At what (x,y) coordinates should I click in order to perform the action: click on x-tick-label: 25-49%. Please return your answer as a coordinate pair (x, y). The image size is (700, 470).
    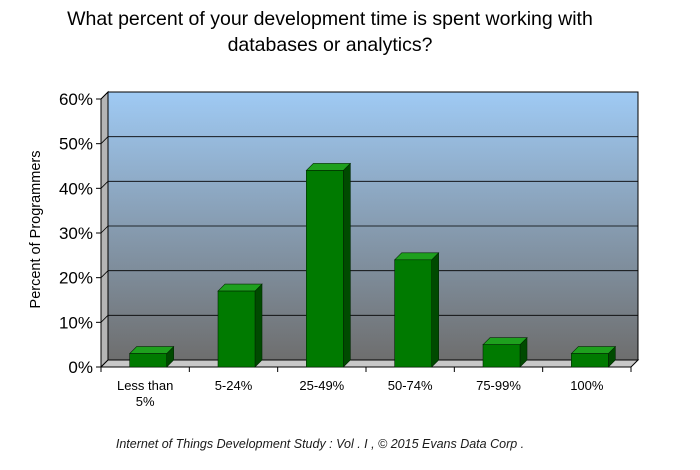
    Looking at the image, I should click on (321, 385).